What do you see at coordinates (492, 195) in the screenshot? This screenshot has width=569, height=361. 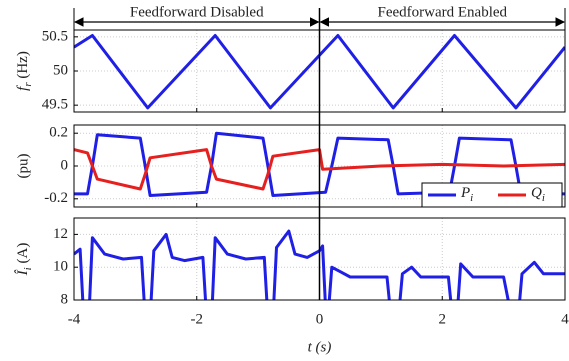 I see `legend: Pi Qi` at bounding box center [492, 195].